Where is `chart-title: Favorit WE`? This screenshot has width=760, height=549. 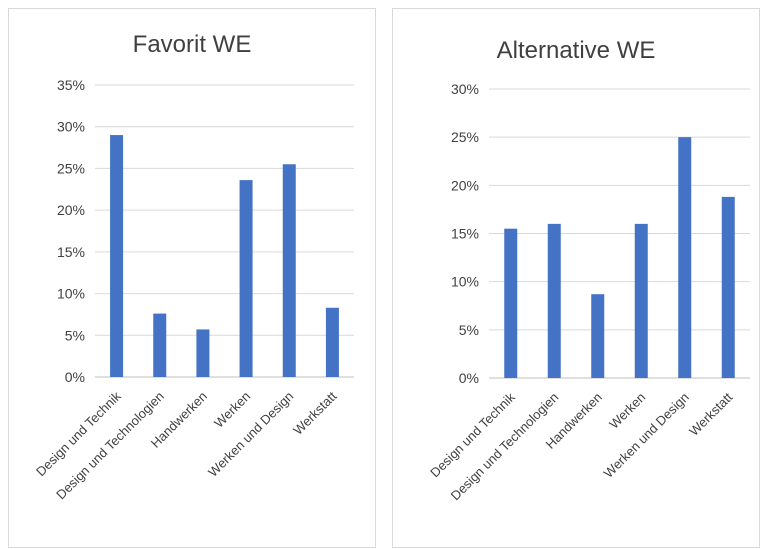 chart-title: Favorit WE is located at coordinates (192, 44).